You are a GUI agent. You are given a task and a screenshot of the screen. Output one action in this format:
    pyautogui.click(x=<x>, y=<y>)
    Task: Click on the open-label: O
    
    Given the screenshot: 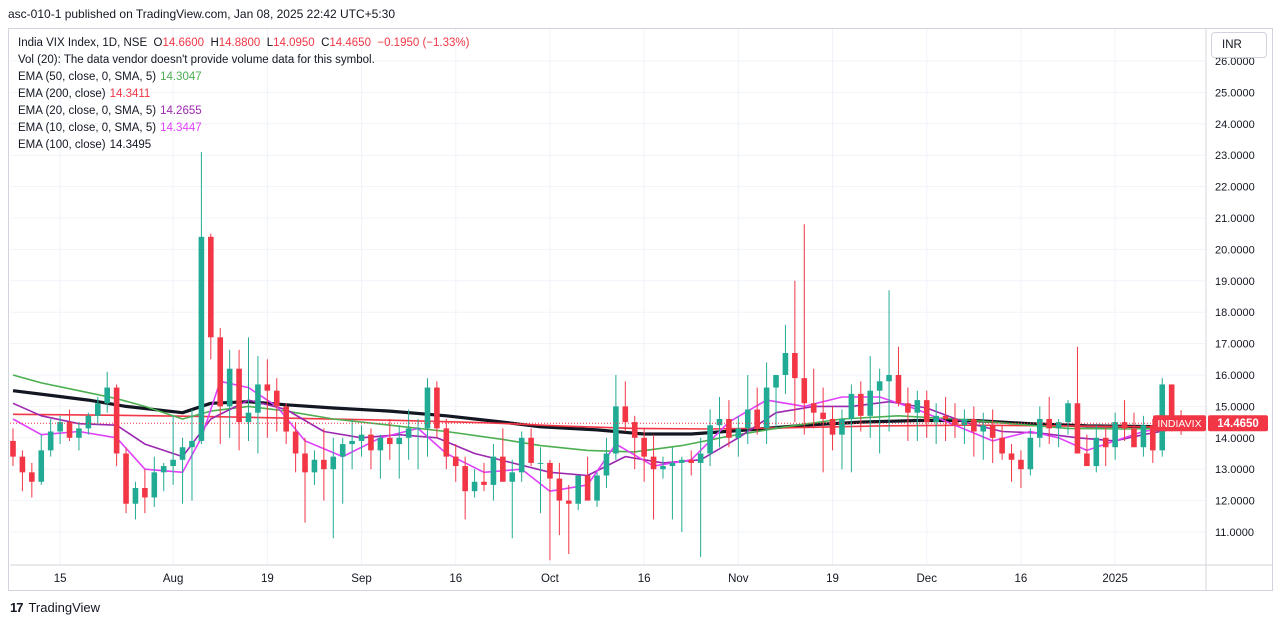 What is the action you would take?
    pyautogui.click(x=158, y=43)
    